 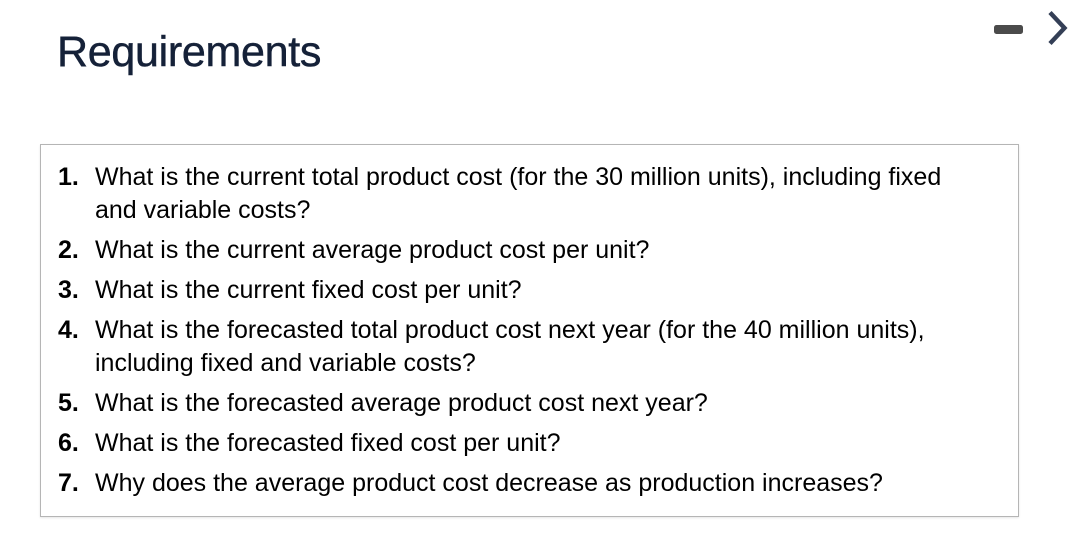 I want to click on minimize-button, so click(x=1008, y=29).